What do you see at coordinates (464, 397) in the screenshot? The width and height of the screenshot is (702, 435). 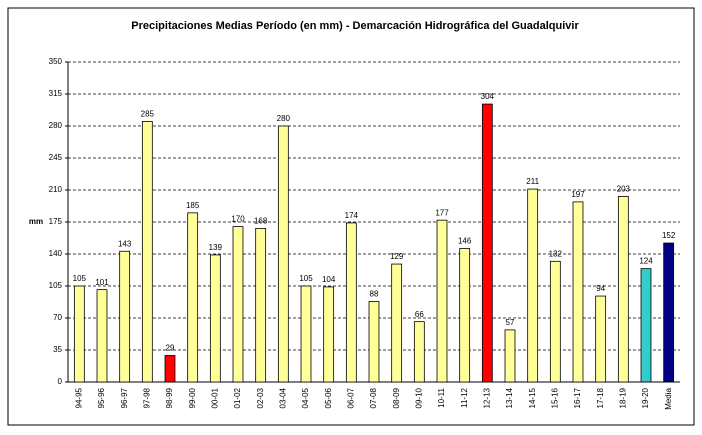 I see `x-tick-label: 11-12` at bounding box center [464, 397].